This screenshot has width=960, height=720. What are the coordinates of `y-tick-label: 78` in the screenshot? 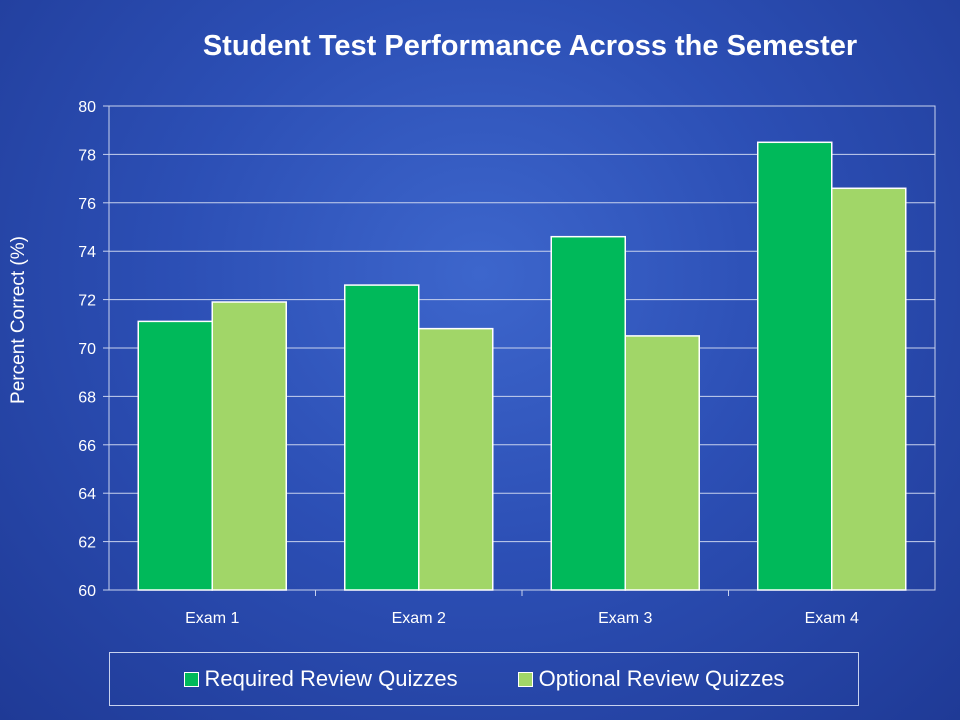 It's located at (87, 155).